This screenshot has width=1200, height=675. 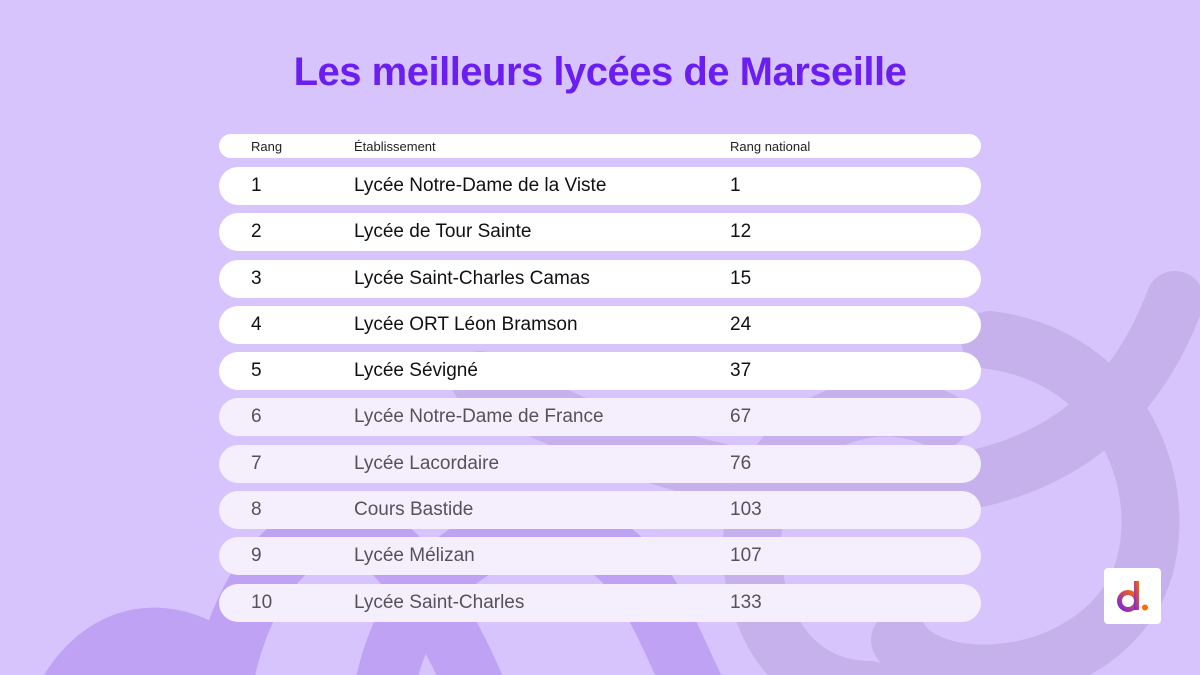 I want to click on brand-logo, so click(x=1132, y=596).